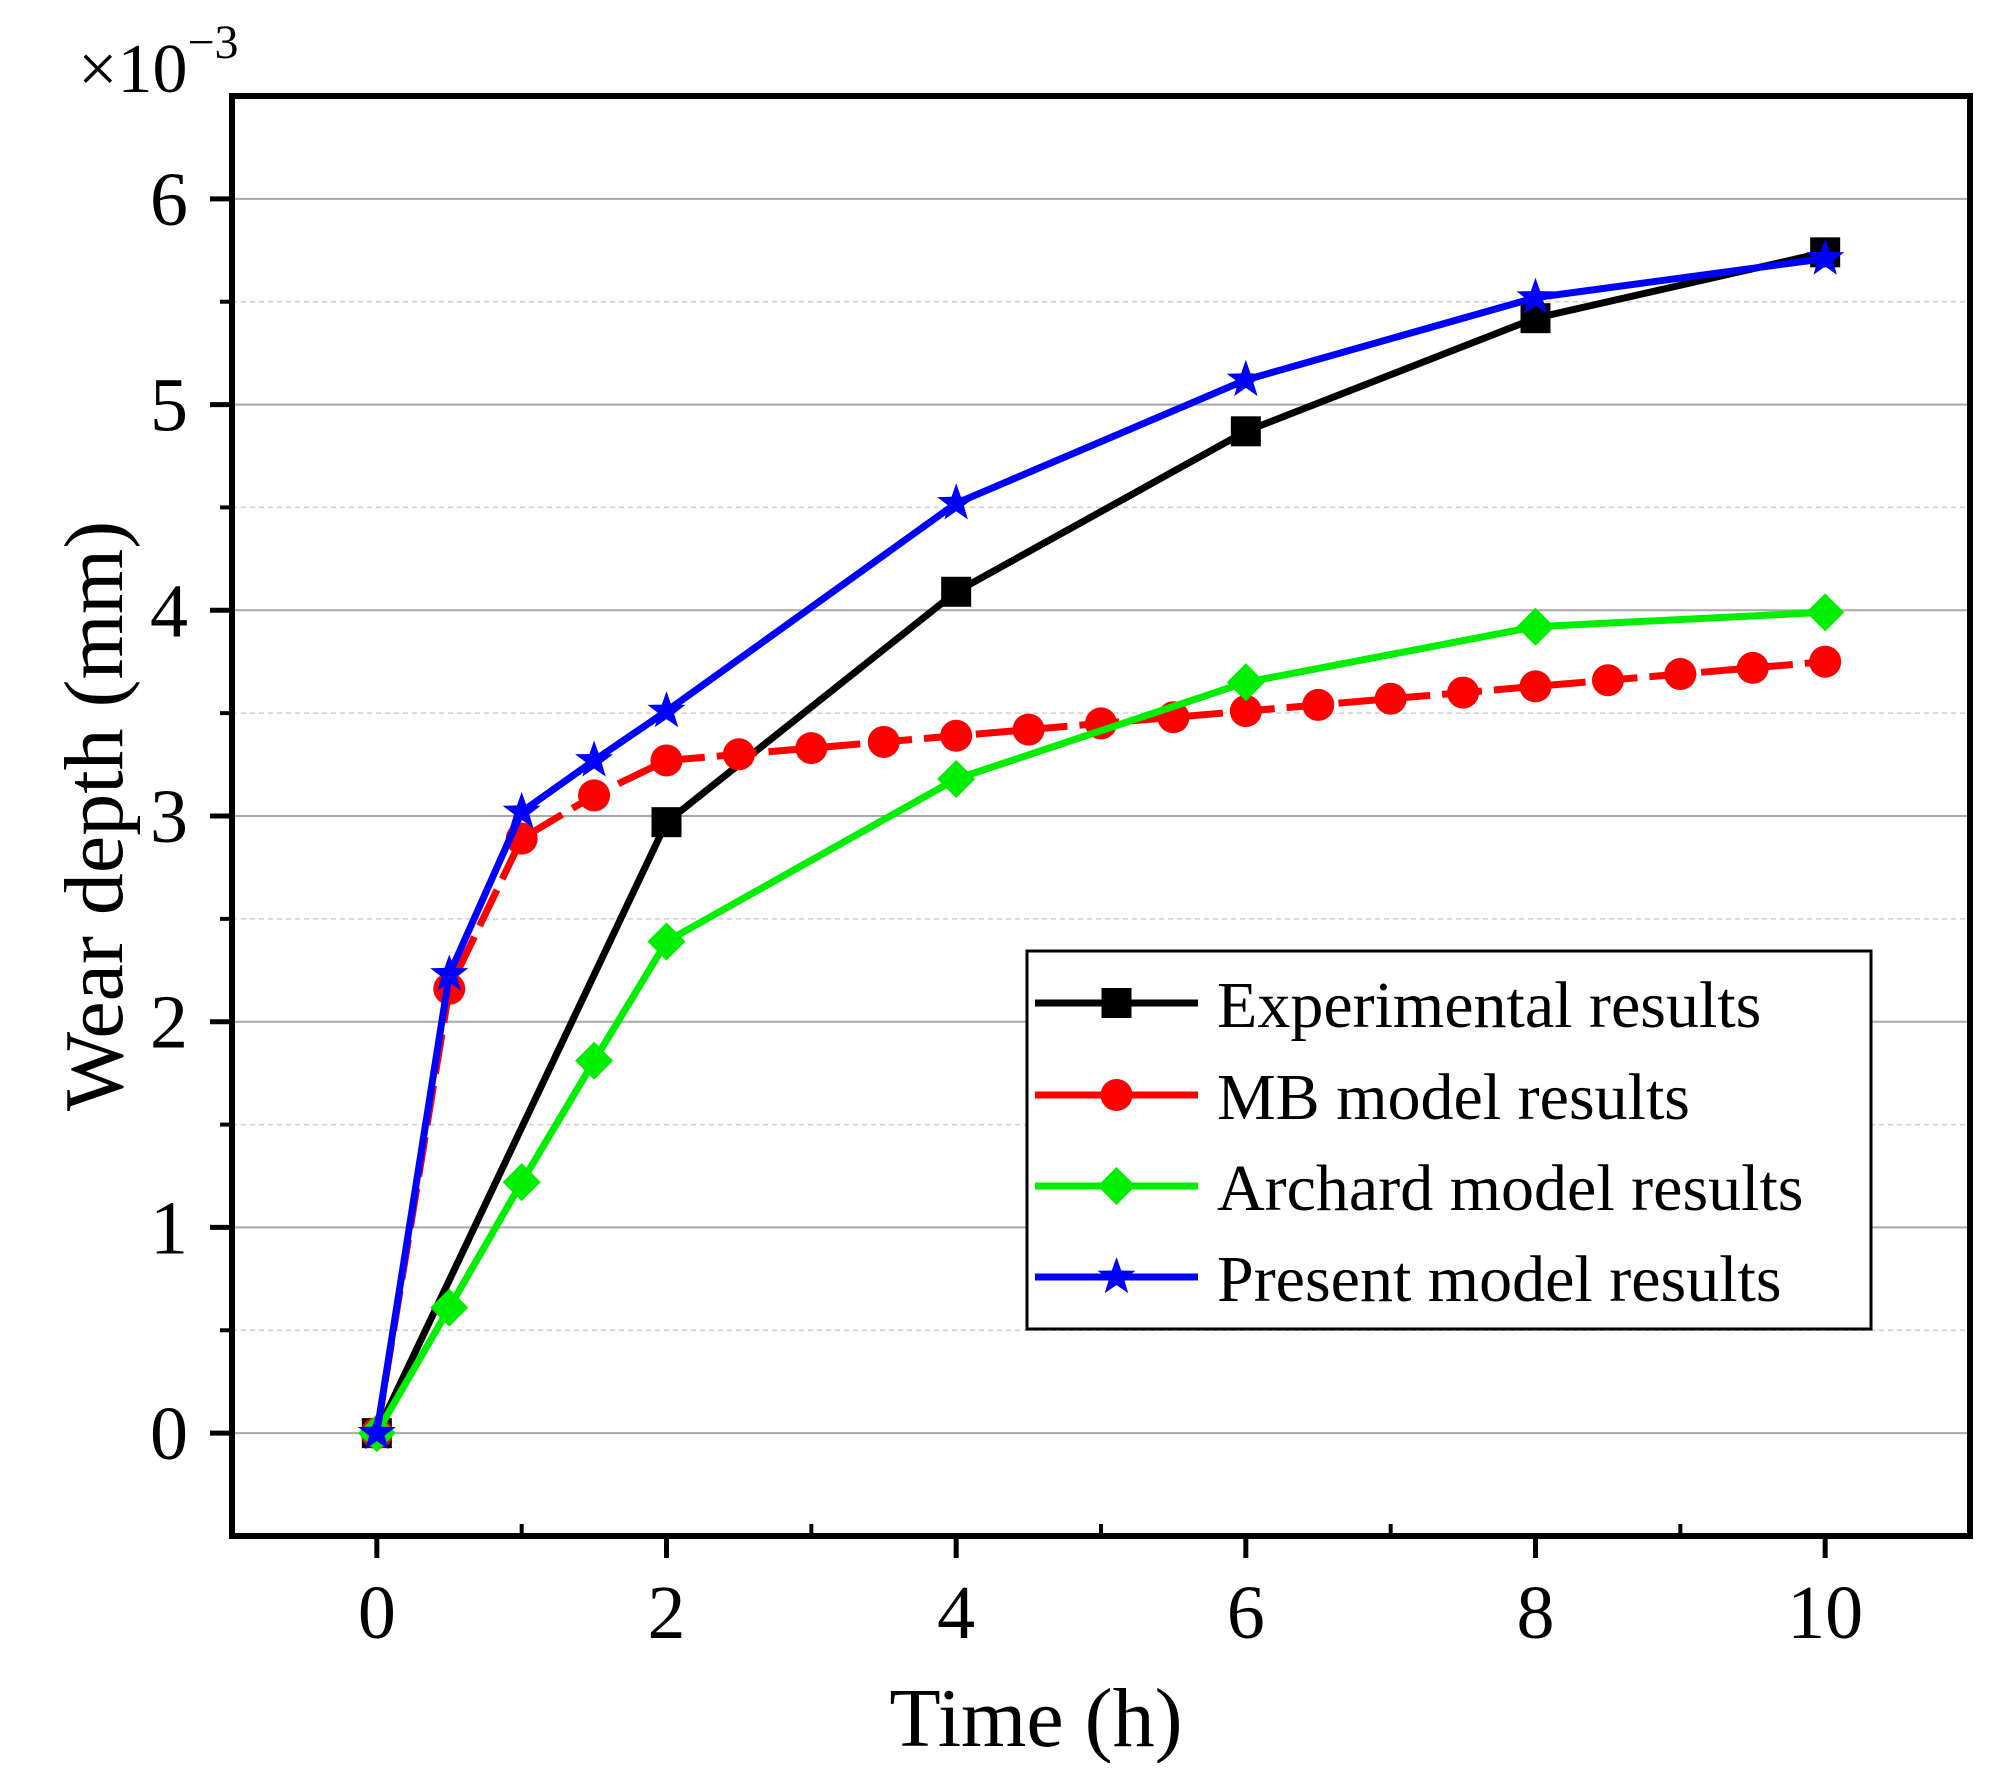 This screenshot has width=2016, height=1768. What do you see at coordinates (169, 1228) in the screenshot?
I see `y-tick-label: 1` at bounding box center [169, 1228].